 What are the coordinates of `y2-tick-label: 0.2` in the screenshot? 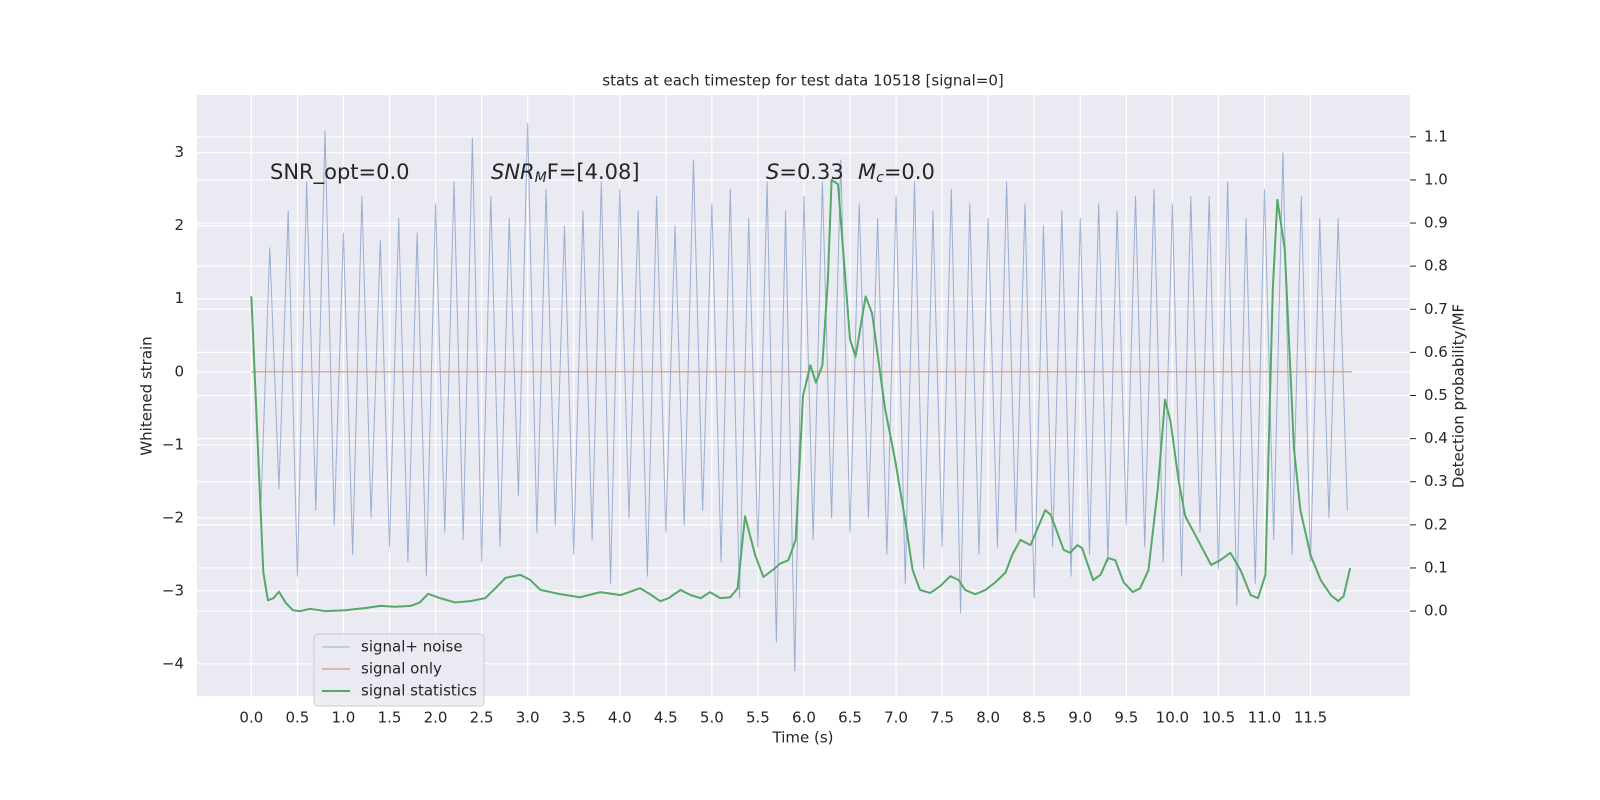 It's located at (1436, 524).